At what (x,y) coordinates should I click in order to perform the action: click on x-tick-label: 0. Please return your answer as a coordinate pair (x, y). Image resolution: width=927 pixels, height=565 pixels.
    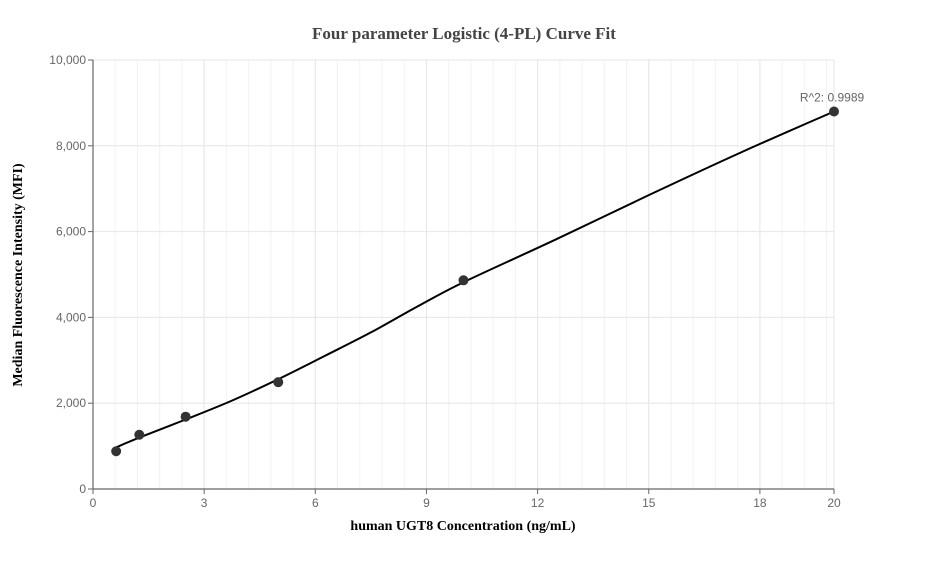
    Looking at the image, I should click on (93, 503).